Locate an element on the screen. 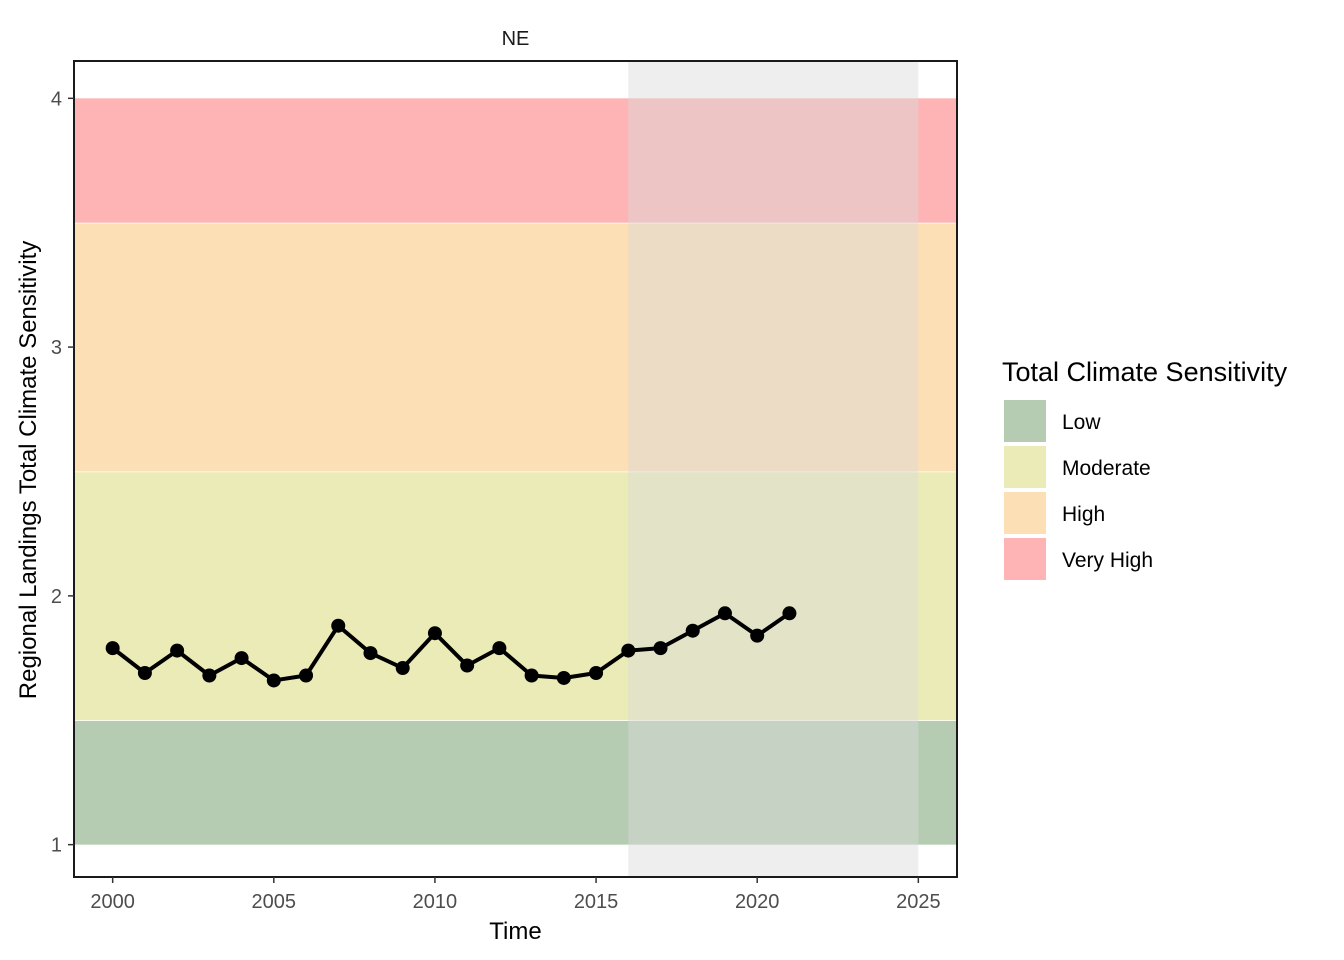 Image resolution: width=1344 pixels, height=960 pixels. series-points is located at coordinates (451, 647).